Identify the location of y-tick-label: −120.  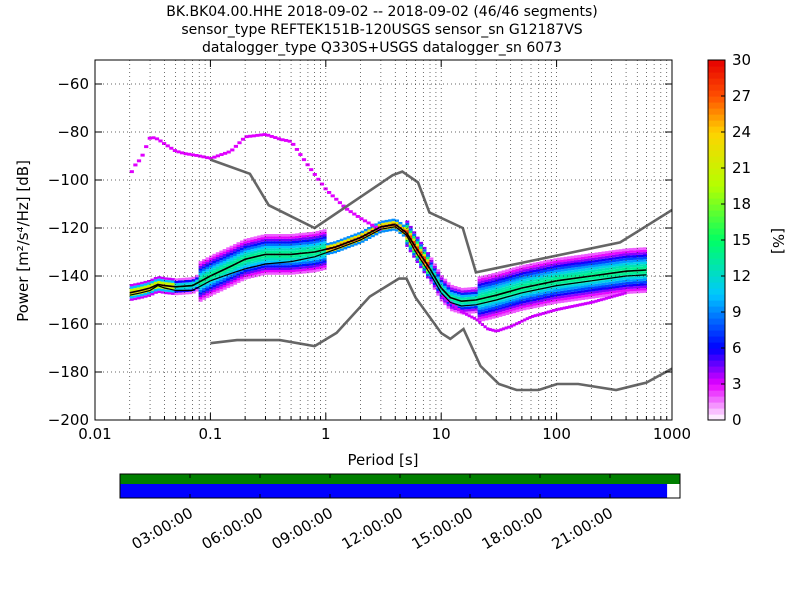
(68, 228).